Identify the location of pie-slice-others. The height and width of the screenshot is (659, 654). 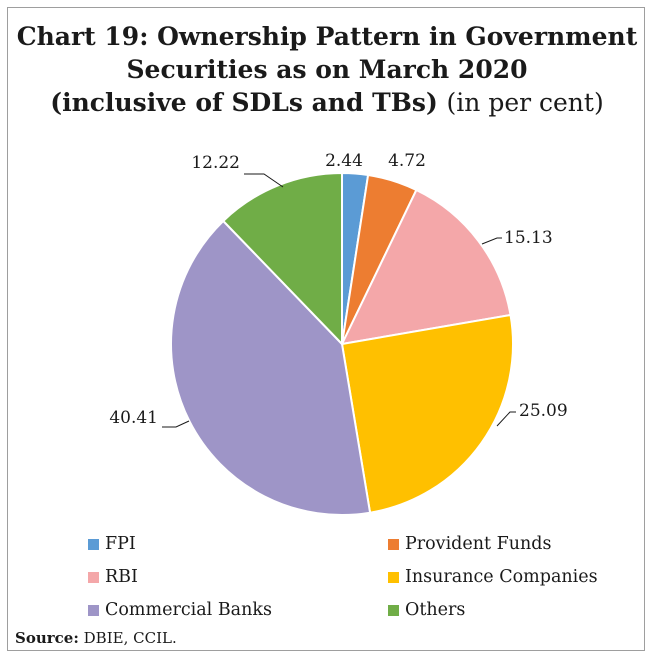
(282, 259).